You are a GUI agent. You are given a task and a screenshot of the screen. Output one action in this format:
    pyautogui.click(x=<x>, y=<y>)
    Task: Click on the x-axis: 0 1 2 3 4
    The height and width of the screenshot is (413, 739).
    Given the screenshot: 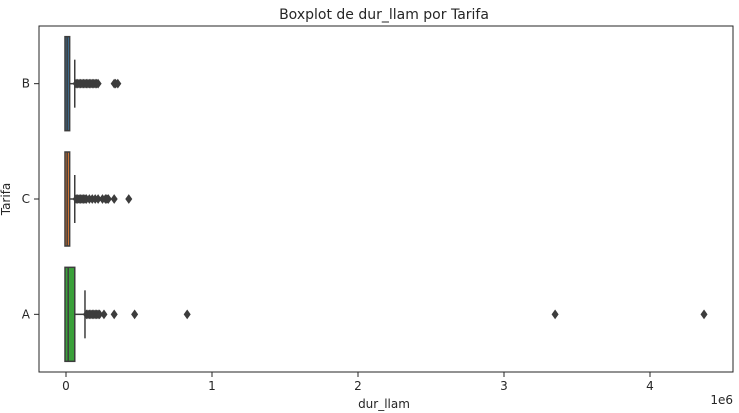 What is the action you would take?
    pyautogui.click(x=358, y=382)
    